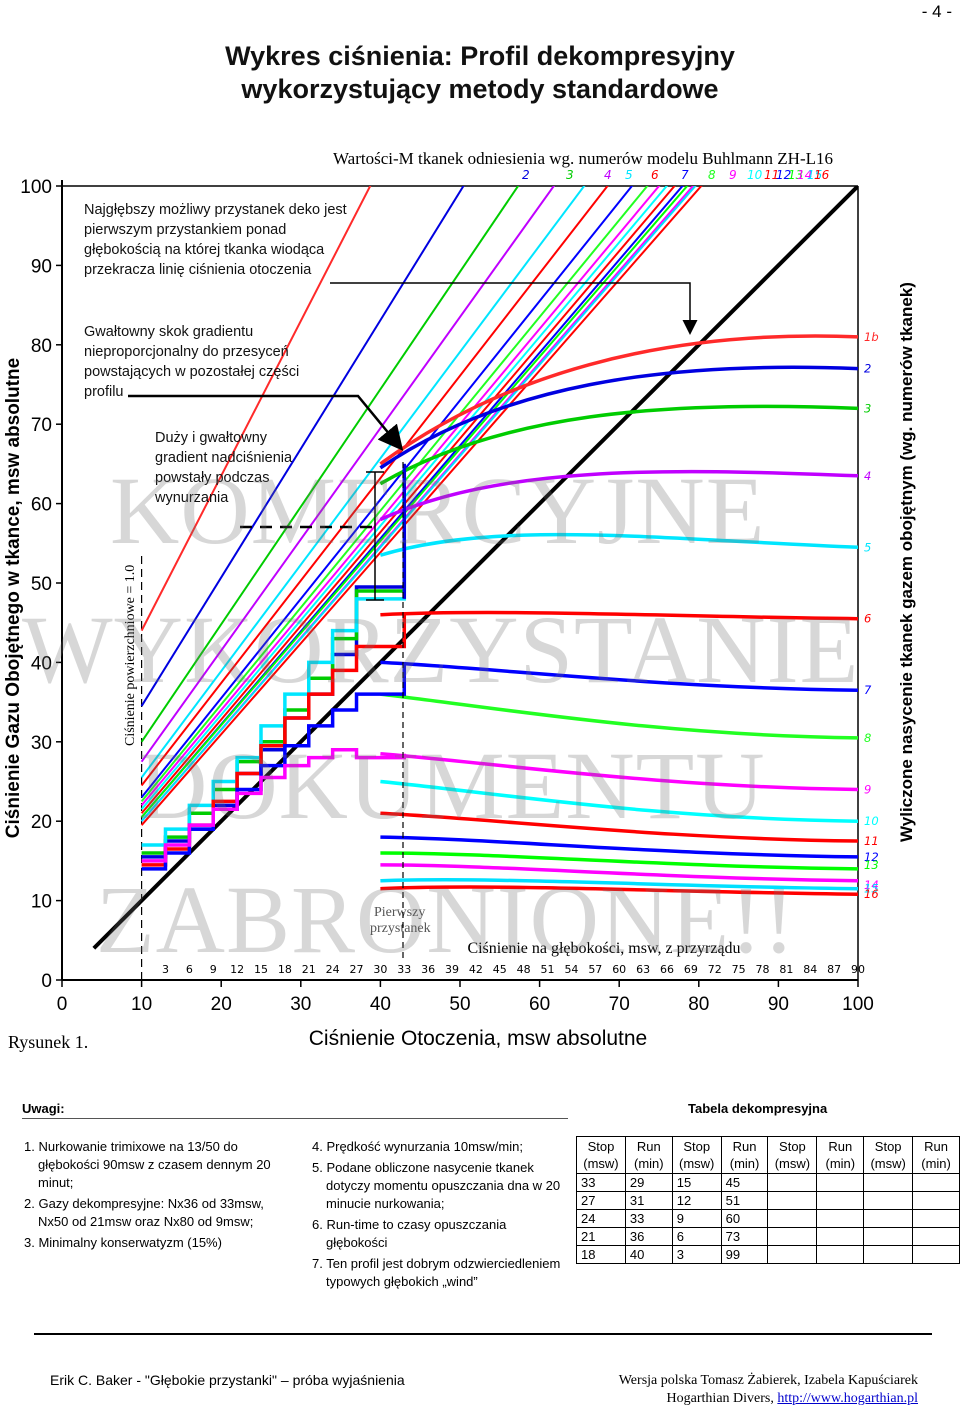 This screenshot has height=1408, width=960. What do you see at coordinates (858, 1004) in the screenshot?
I see `x-tick-label-100: 100` at bounding box center [858, 1004].